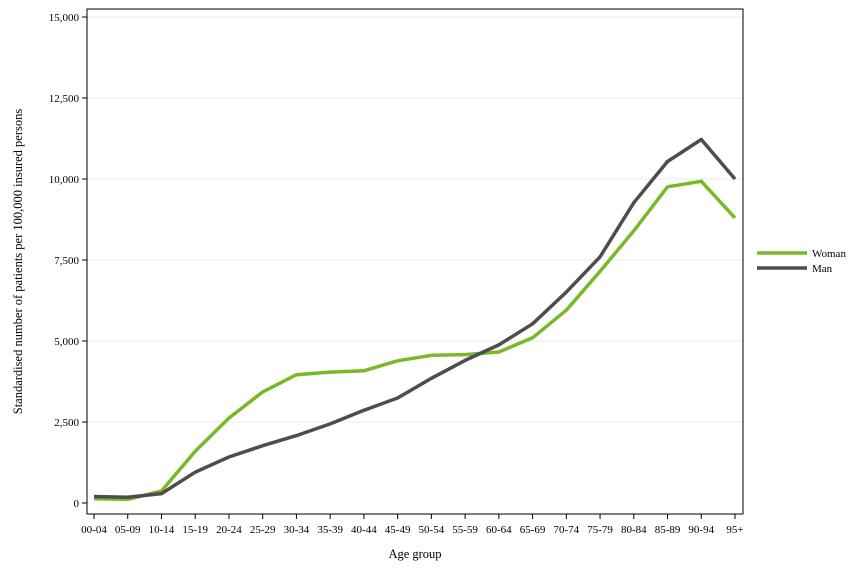  I want to click on x-tick-label: 30-34, so click(297, 530).